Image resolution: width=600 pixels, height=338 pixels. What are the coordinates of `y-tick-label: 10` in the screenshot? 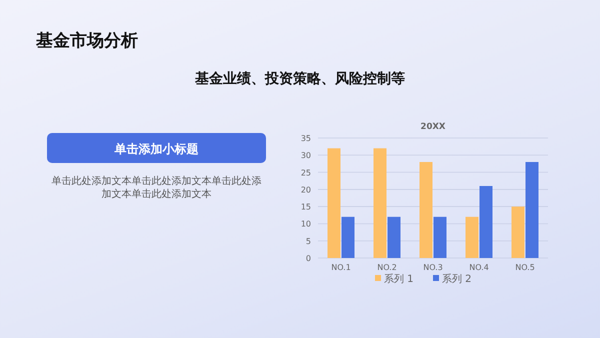 It's located at (305, 224).